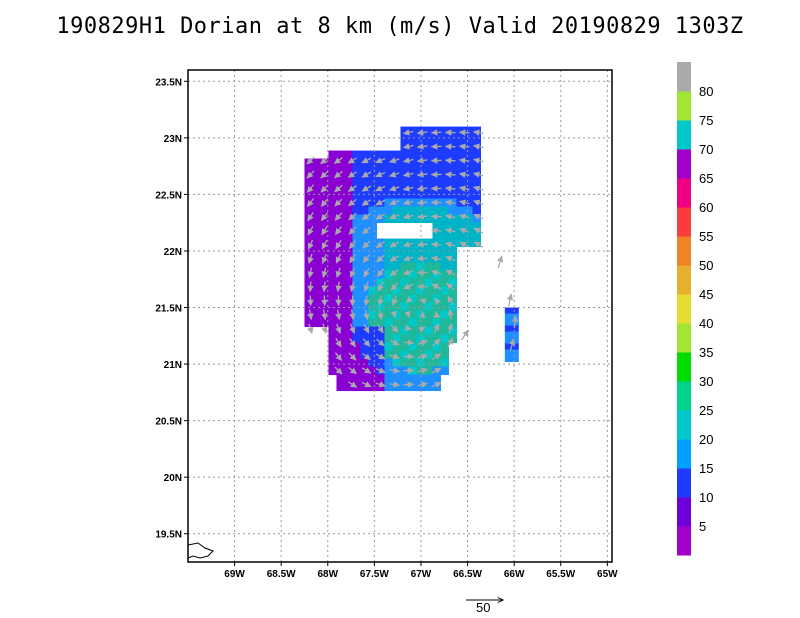 The width and height of the screenshot is (800, 618). Describe the element at coordinates (467, 574) in the screenshot. I see `lon-tick-label: 66.5W` at that location.